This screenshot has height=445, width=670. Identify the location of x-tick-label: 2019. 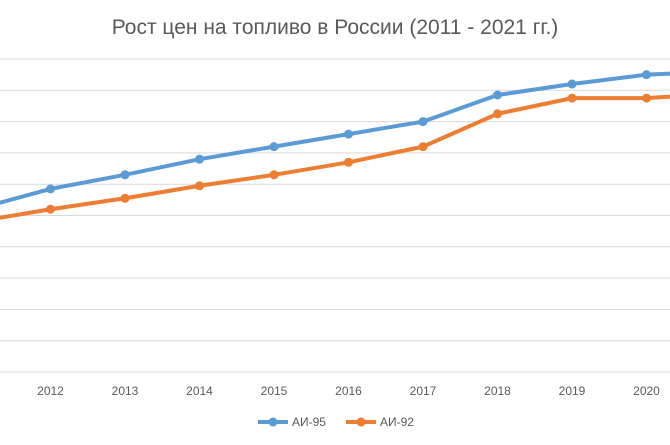
(572, 391).